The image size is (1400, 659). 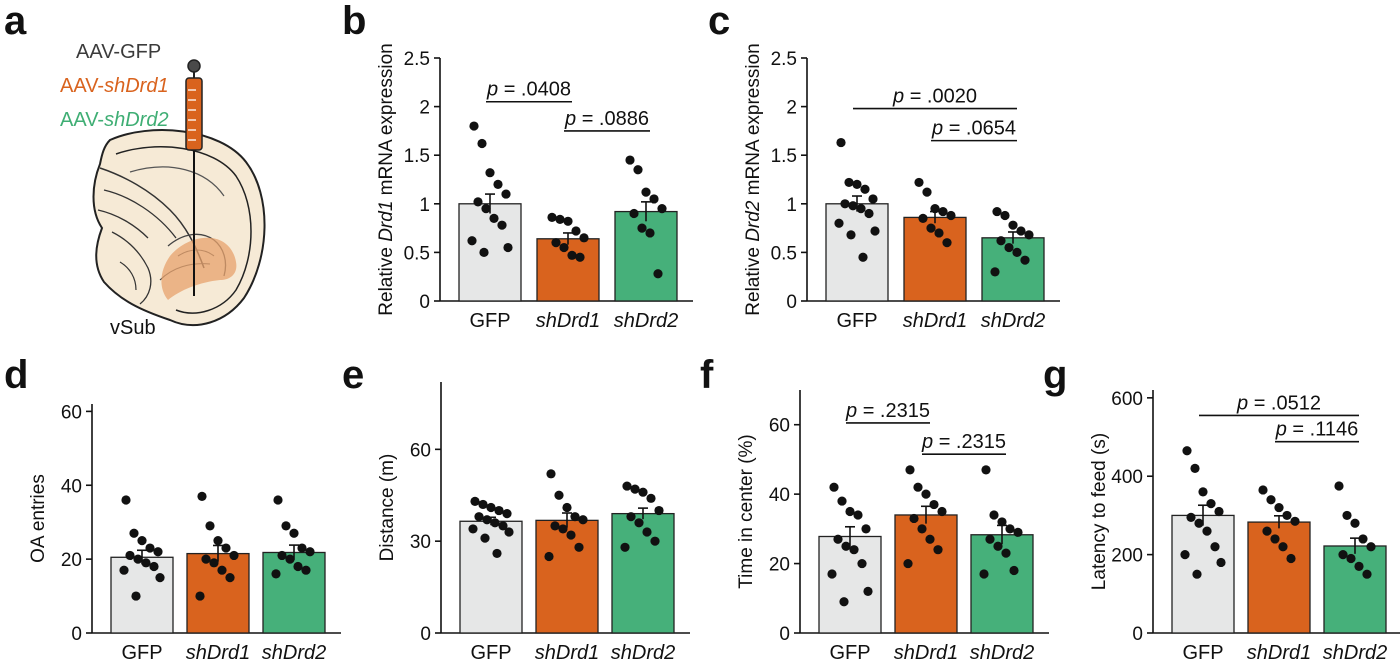 What do you see at coordinates (141, 650) in the screenshot?
I see `category-label-d-GFP: GFP` at bounding box center [141, 650].